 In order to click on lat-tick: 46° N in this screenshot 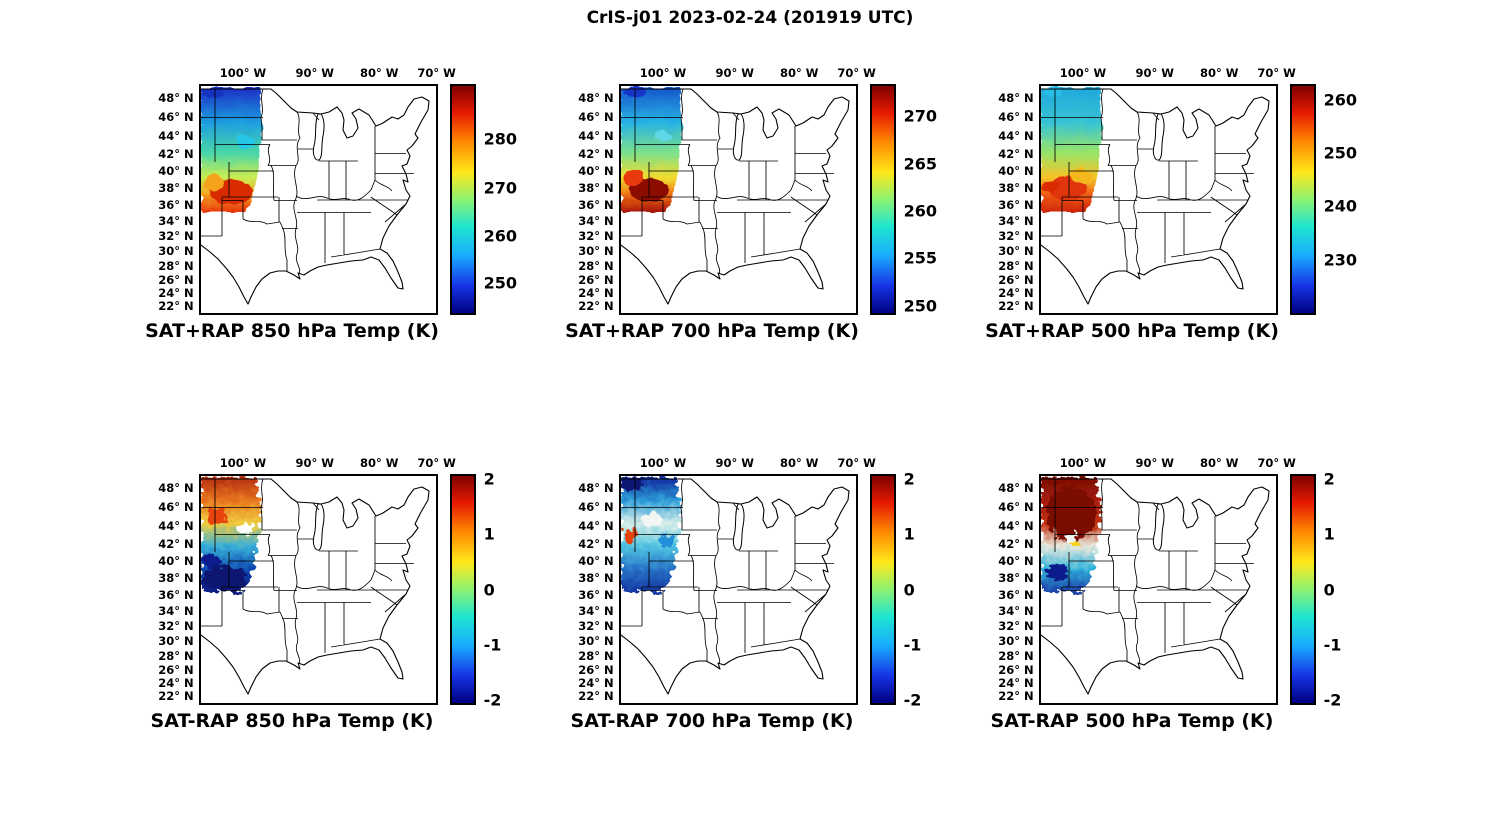, I will do `click(176, 117)`.